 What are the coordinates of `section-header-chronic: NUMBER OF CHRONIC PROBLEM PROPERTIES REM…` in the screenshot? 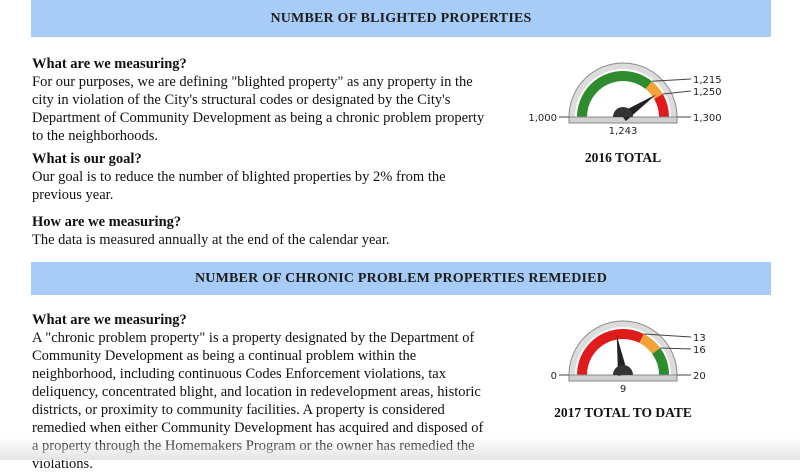 It's located at (401, 278).